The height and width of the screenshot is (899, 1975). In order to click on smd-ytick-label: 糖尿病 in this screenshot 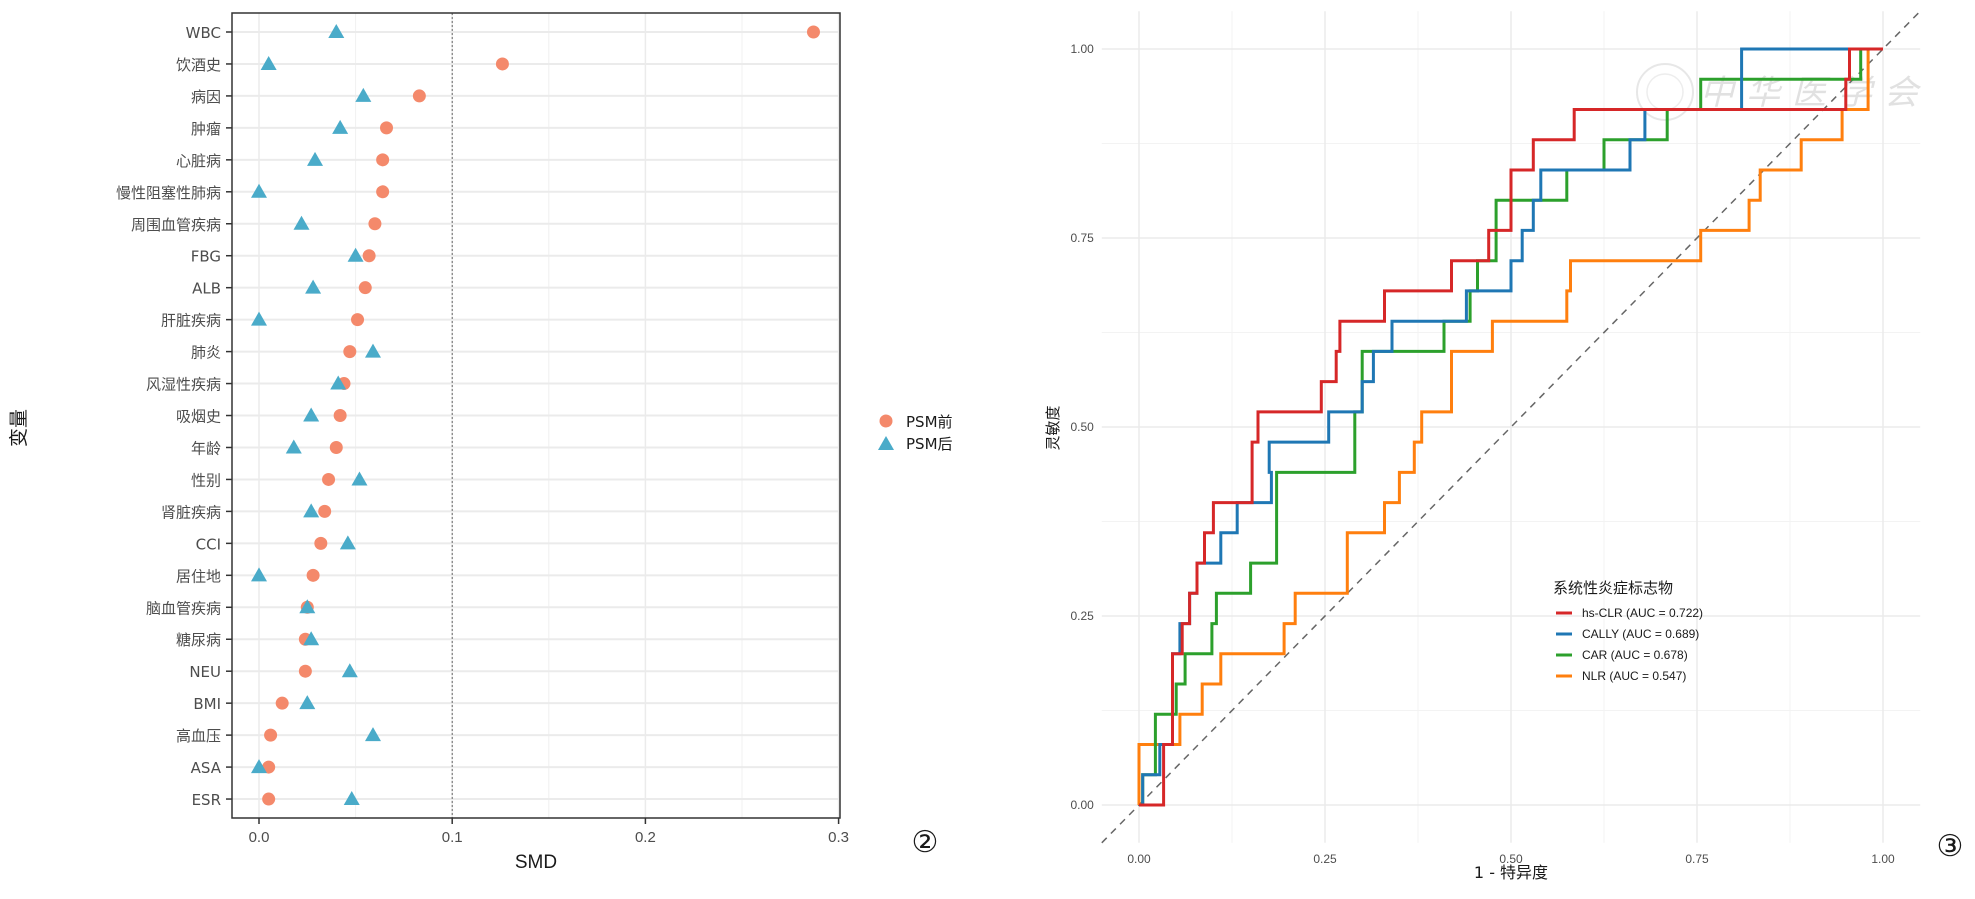, I will do `click(198, 640)`.